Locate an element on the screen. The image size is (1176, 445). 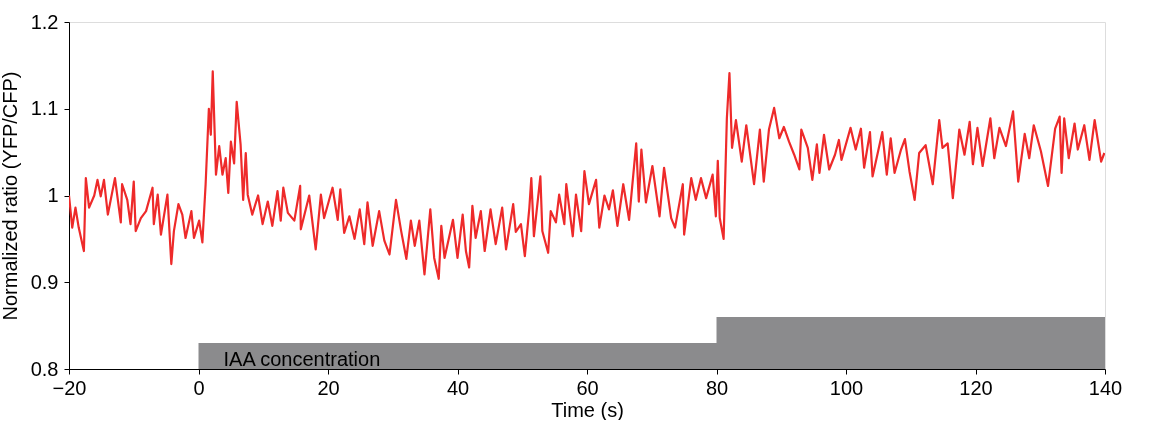
y-axis-title: Normalized ratio (YFP/CFP) is located at coordinates (10, 196).